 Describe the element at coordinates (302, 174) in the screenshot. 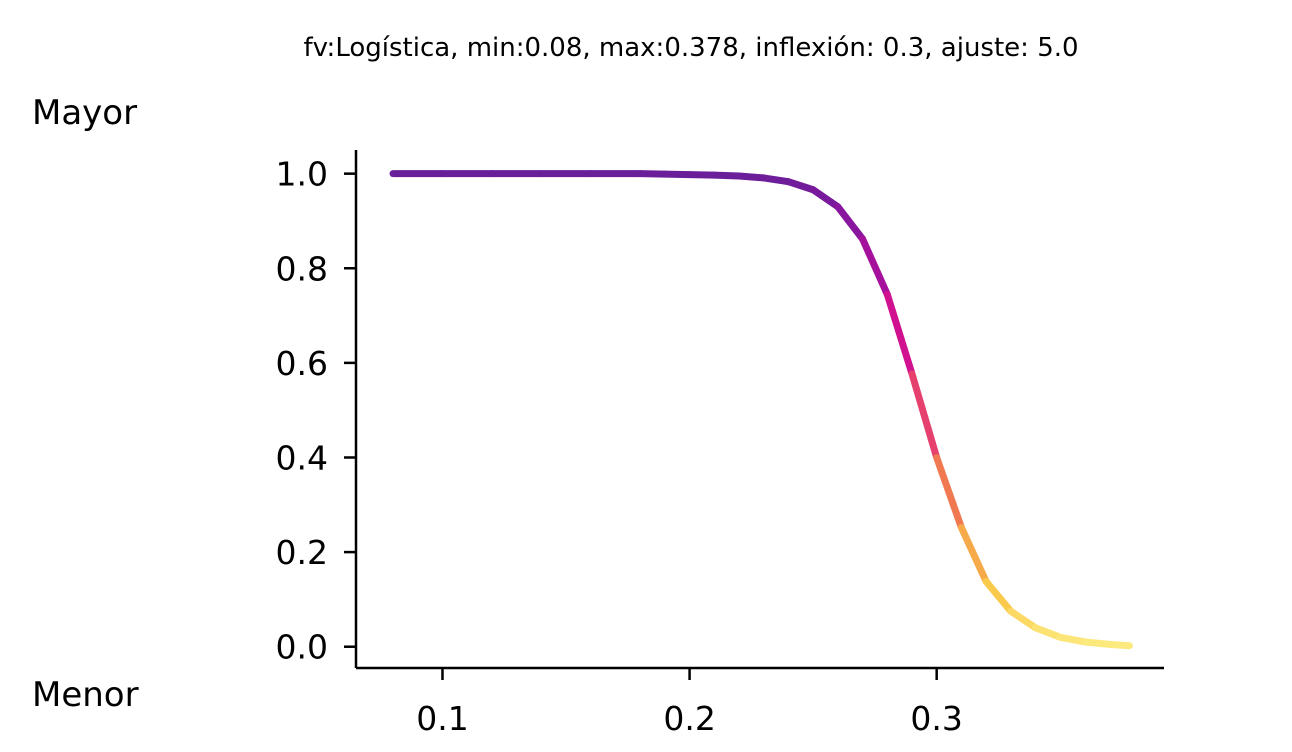

I see `y-tick-label: 1.0` at that location.